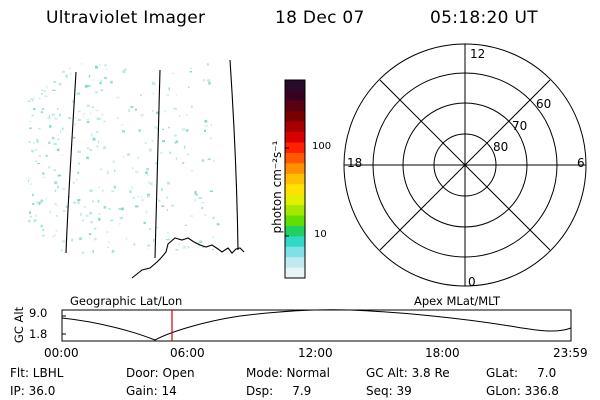 The image size is (600, 400). What do you see at coordinates (442, 353) in the screenshot?
I see `timeline-xtick-1800: 18:00` at bounding box center [442, 353].